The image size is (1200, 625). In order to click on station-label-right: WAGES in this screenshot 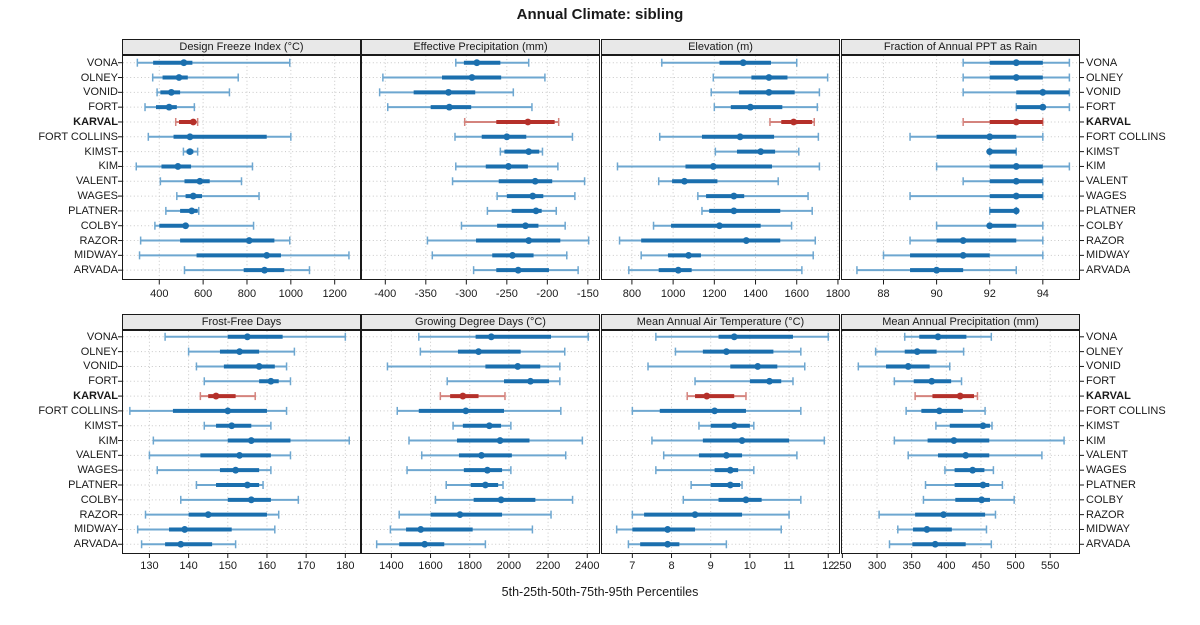, I will do `click(1106, 470)`.